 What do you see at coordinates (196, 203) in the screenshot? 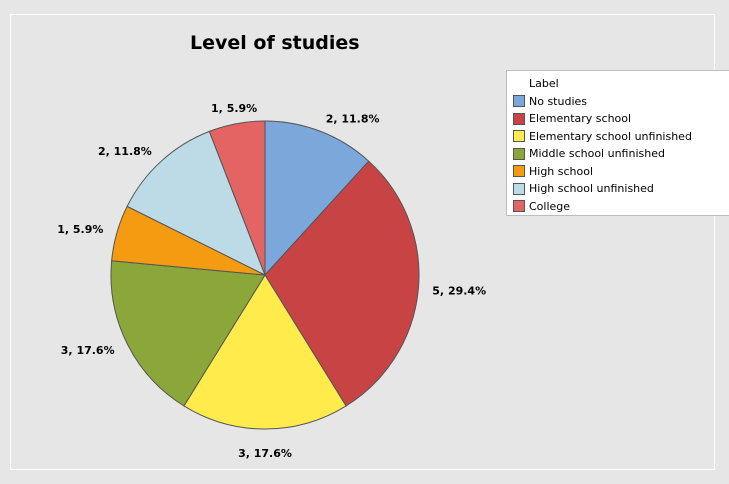
I see `pie-slice-high-school-unfinished` at bounding box center [196, 203].